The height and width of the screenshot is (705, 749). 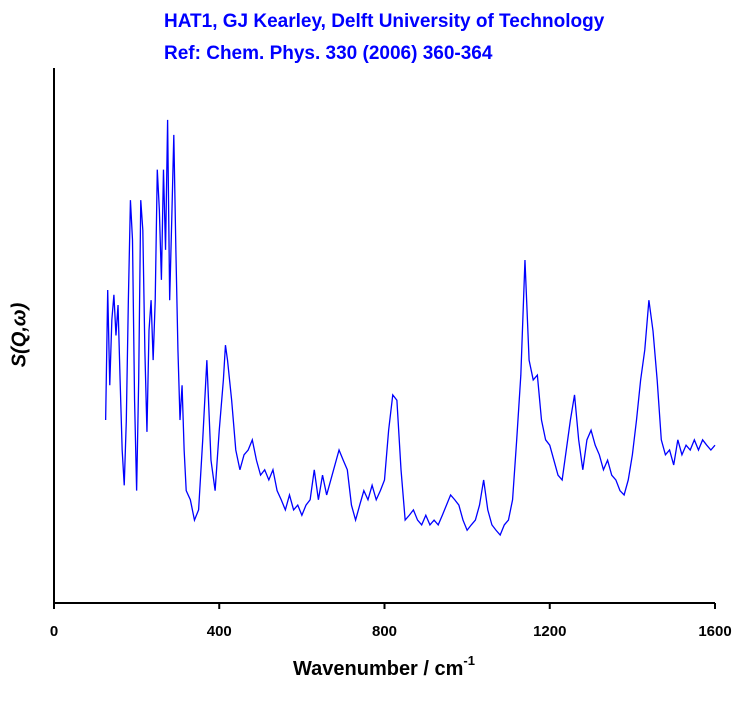 I want to click on x-tick-label: 1600, so click(x=714, y=631).